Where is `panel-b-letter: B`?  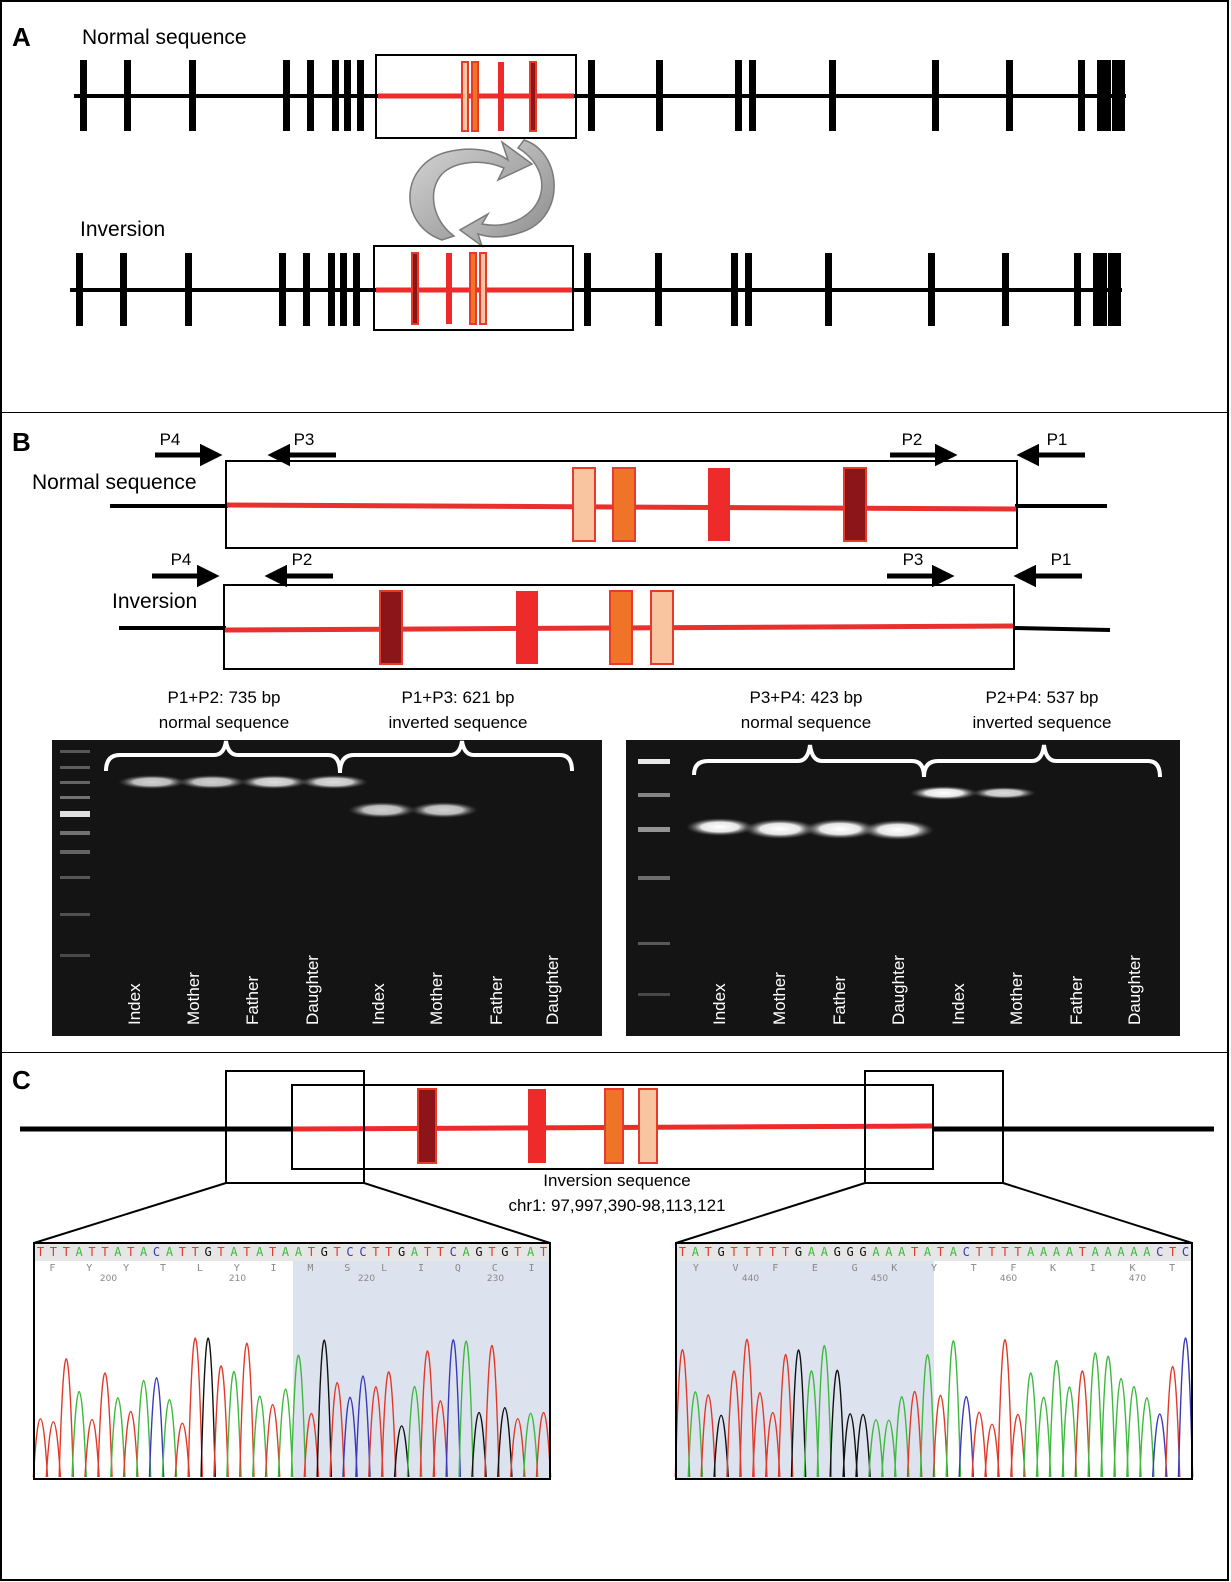
panel-b-letter: B is located at coordinates (21, 442).